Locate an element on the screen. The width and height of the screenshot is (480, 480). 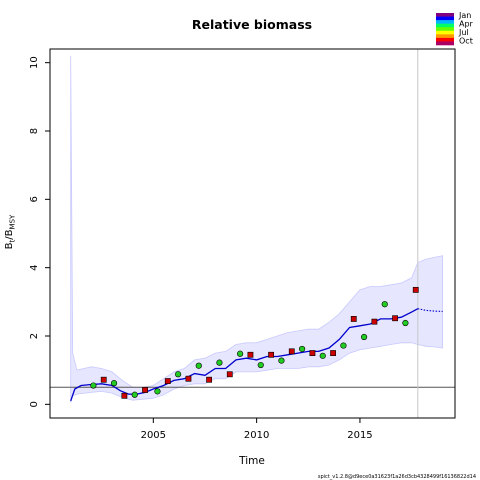
forecast-line is located at coordinates (430, 310).